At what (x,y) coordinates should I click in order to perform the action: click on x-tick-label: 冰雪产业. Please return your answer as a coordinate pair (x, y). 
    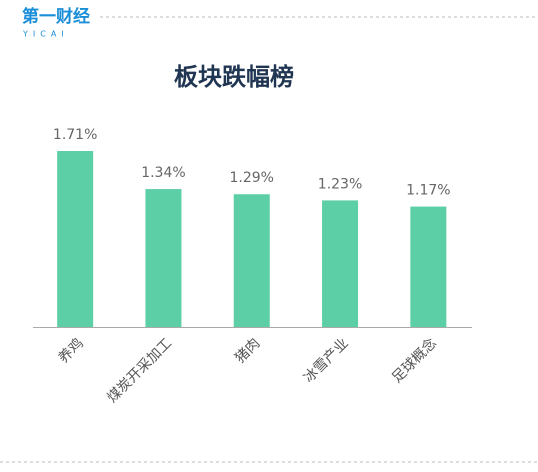
    Looking at the image, I should click on (326, 360).